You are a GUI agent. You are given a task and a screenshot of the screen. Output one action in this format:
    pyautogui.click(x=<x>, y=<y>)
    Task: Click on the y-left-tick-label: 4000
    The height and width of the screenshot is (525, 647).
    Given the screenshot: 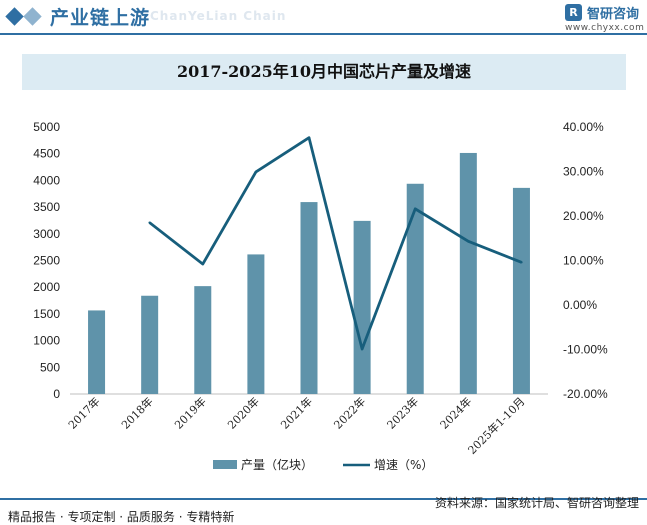 What is the action you would take?
    pyautogui.click(x=46, y=180)
    